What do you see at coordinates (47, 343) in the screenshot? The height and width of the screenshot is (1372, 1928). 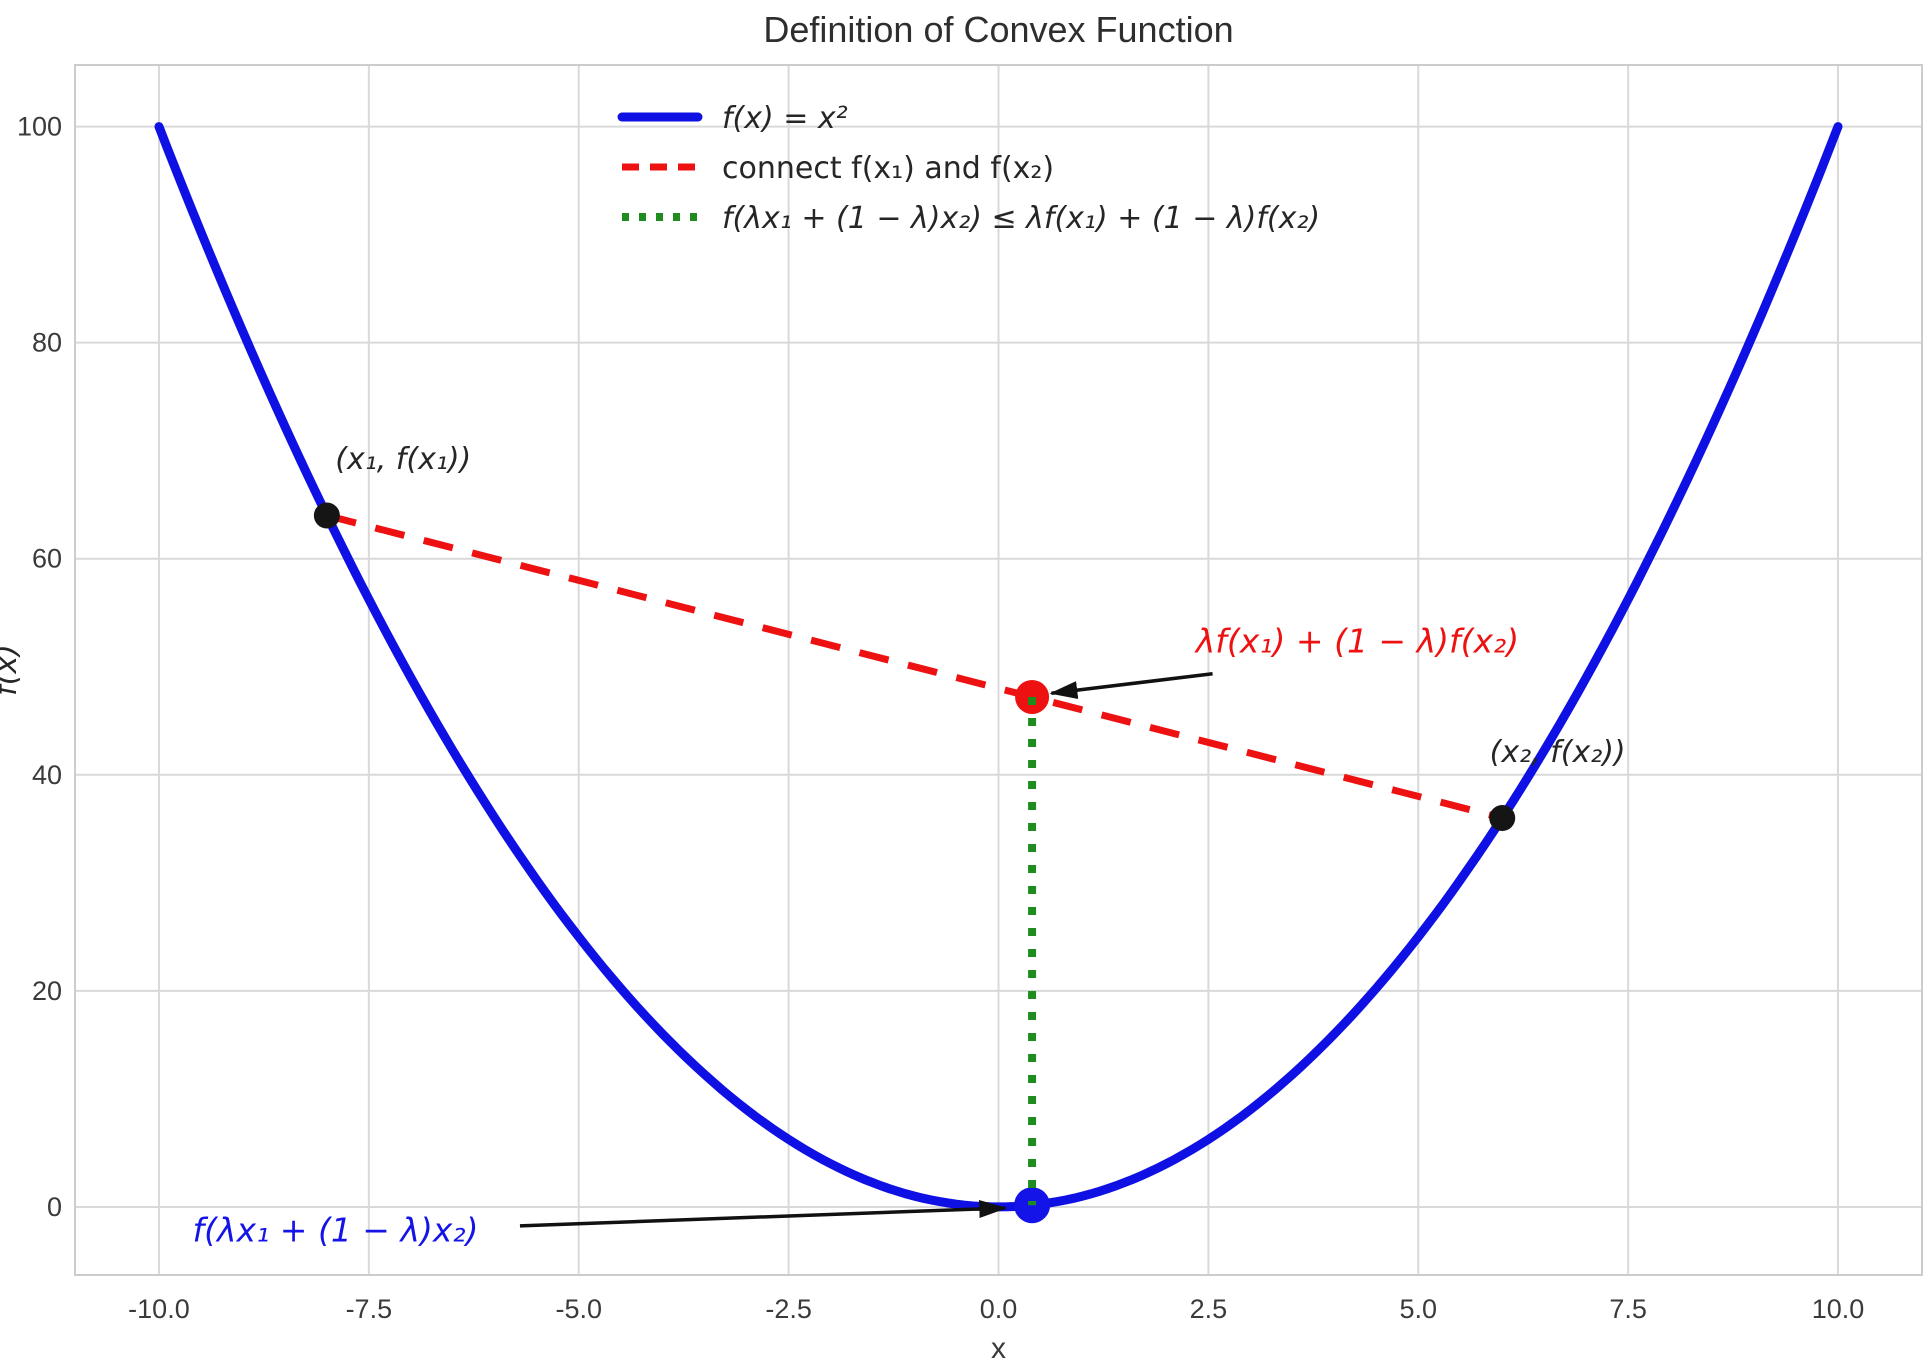 I see `y-tick-label: 80` at bounding box center [47, 343].